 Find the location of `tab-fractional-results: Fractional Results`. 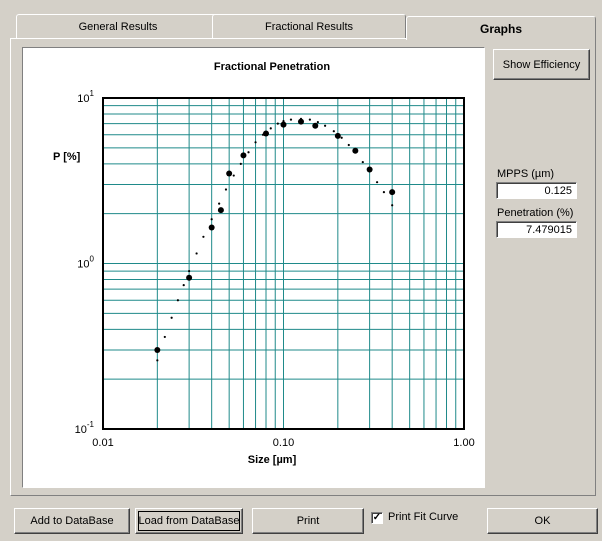

tab-fractional-results: Fractional Results is located at coordinates (309, 26).